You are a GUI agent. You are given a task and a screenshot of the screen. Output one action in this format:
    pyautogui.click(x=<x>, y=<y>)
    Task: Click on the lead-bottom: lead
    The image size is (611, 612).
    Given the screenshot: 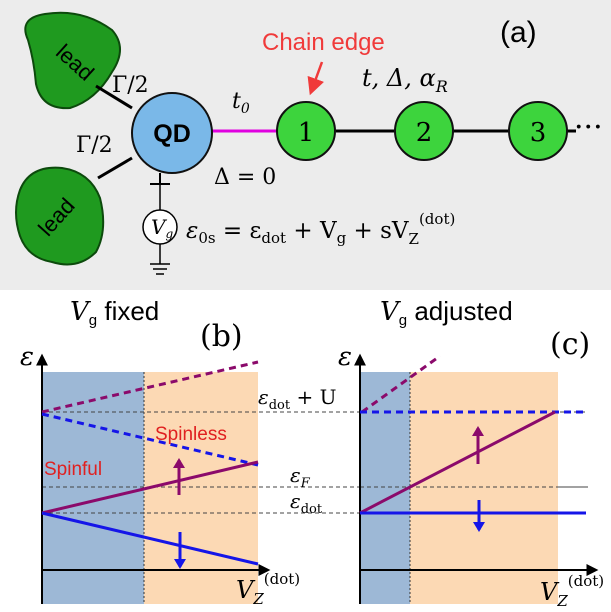 What is the action you would take?
    pyautogui.click(x=60, y=216)
    